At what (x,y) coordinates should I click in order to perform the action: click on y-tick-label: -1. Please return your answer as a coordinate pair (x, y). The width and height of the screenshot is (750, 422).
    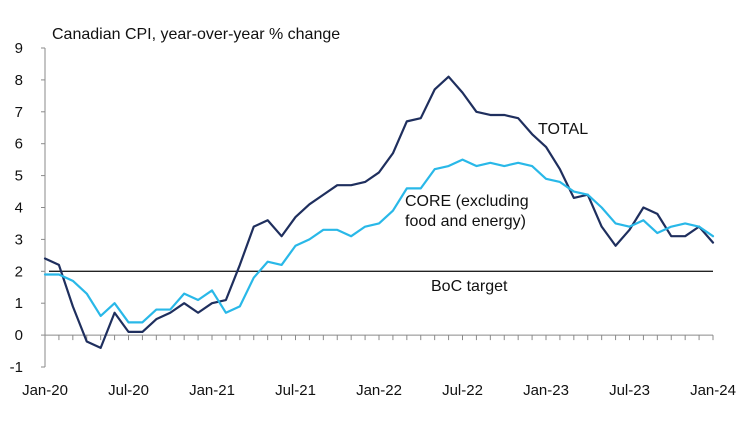
    Looking at the image, I should click on (16, 367).